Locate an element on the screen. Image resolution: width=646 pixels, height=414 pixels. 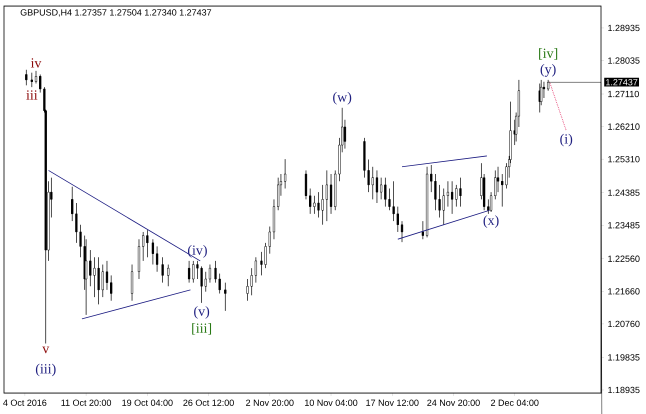
annotation: v is located at coordinates (46, 350).